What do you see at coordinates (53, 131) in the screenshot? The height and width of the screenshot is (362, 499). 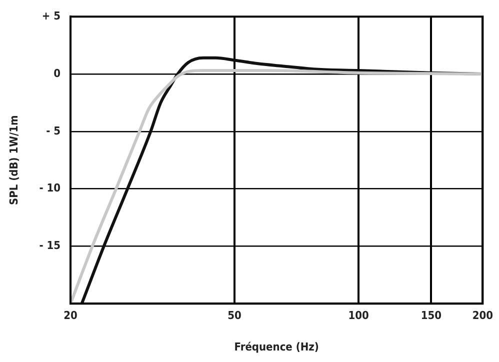 I see `y-tick-label: - 5` at bounding box center [53, 131].